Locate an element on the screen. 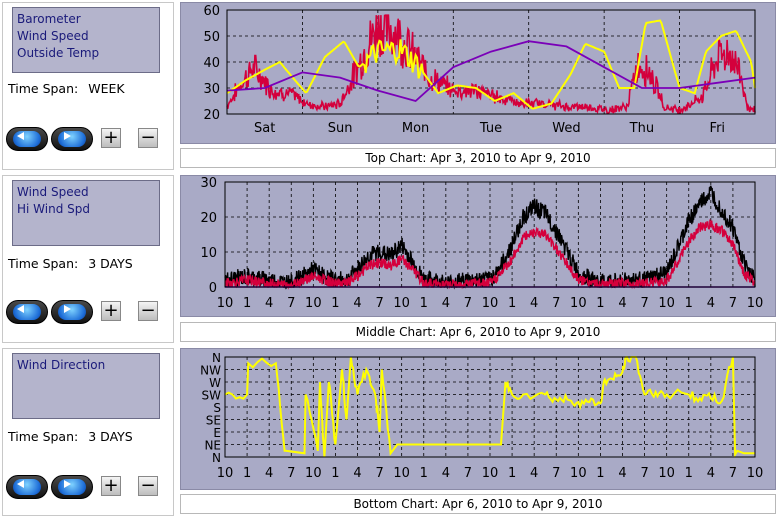 The width and height of the screenshot is (782, 520). y-tick-label: 10 is located at coordinates (208, 253).